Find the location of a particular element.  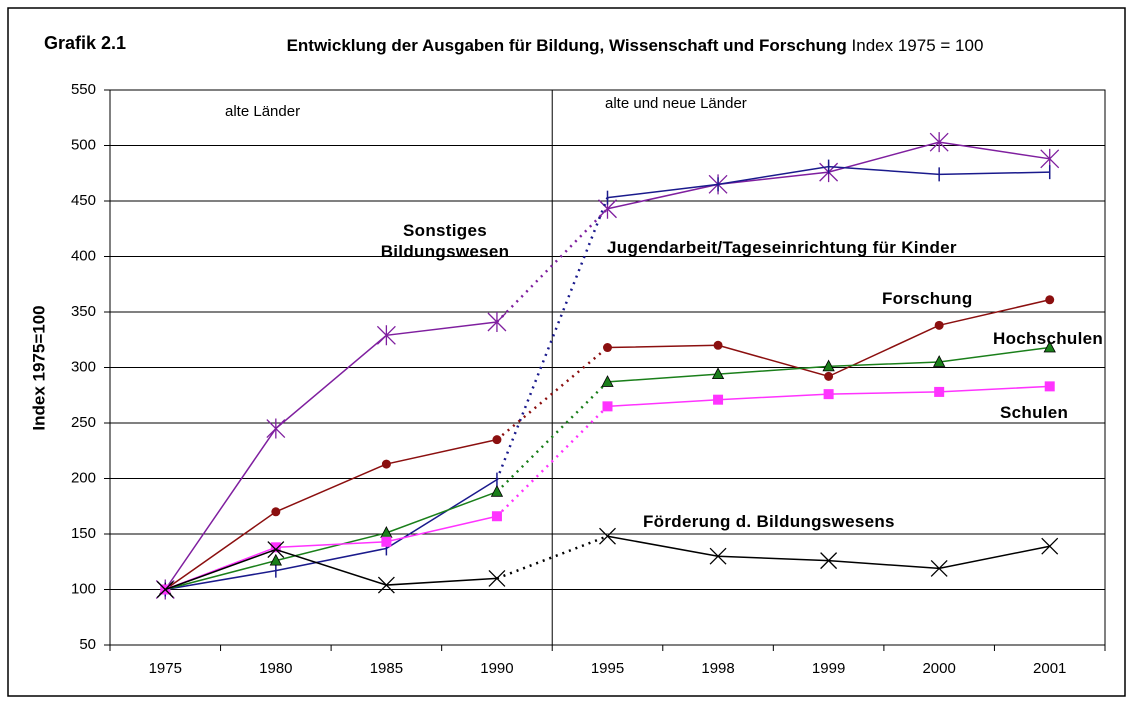

y-tick-label: 400 is located at coordinates (83, 255).